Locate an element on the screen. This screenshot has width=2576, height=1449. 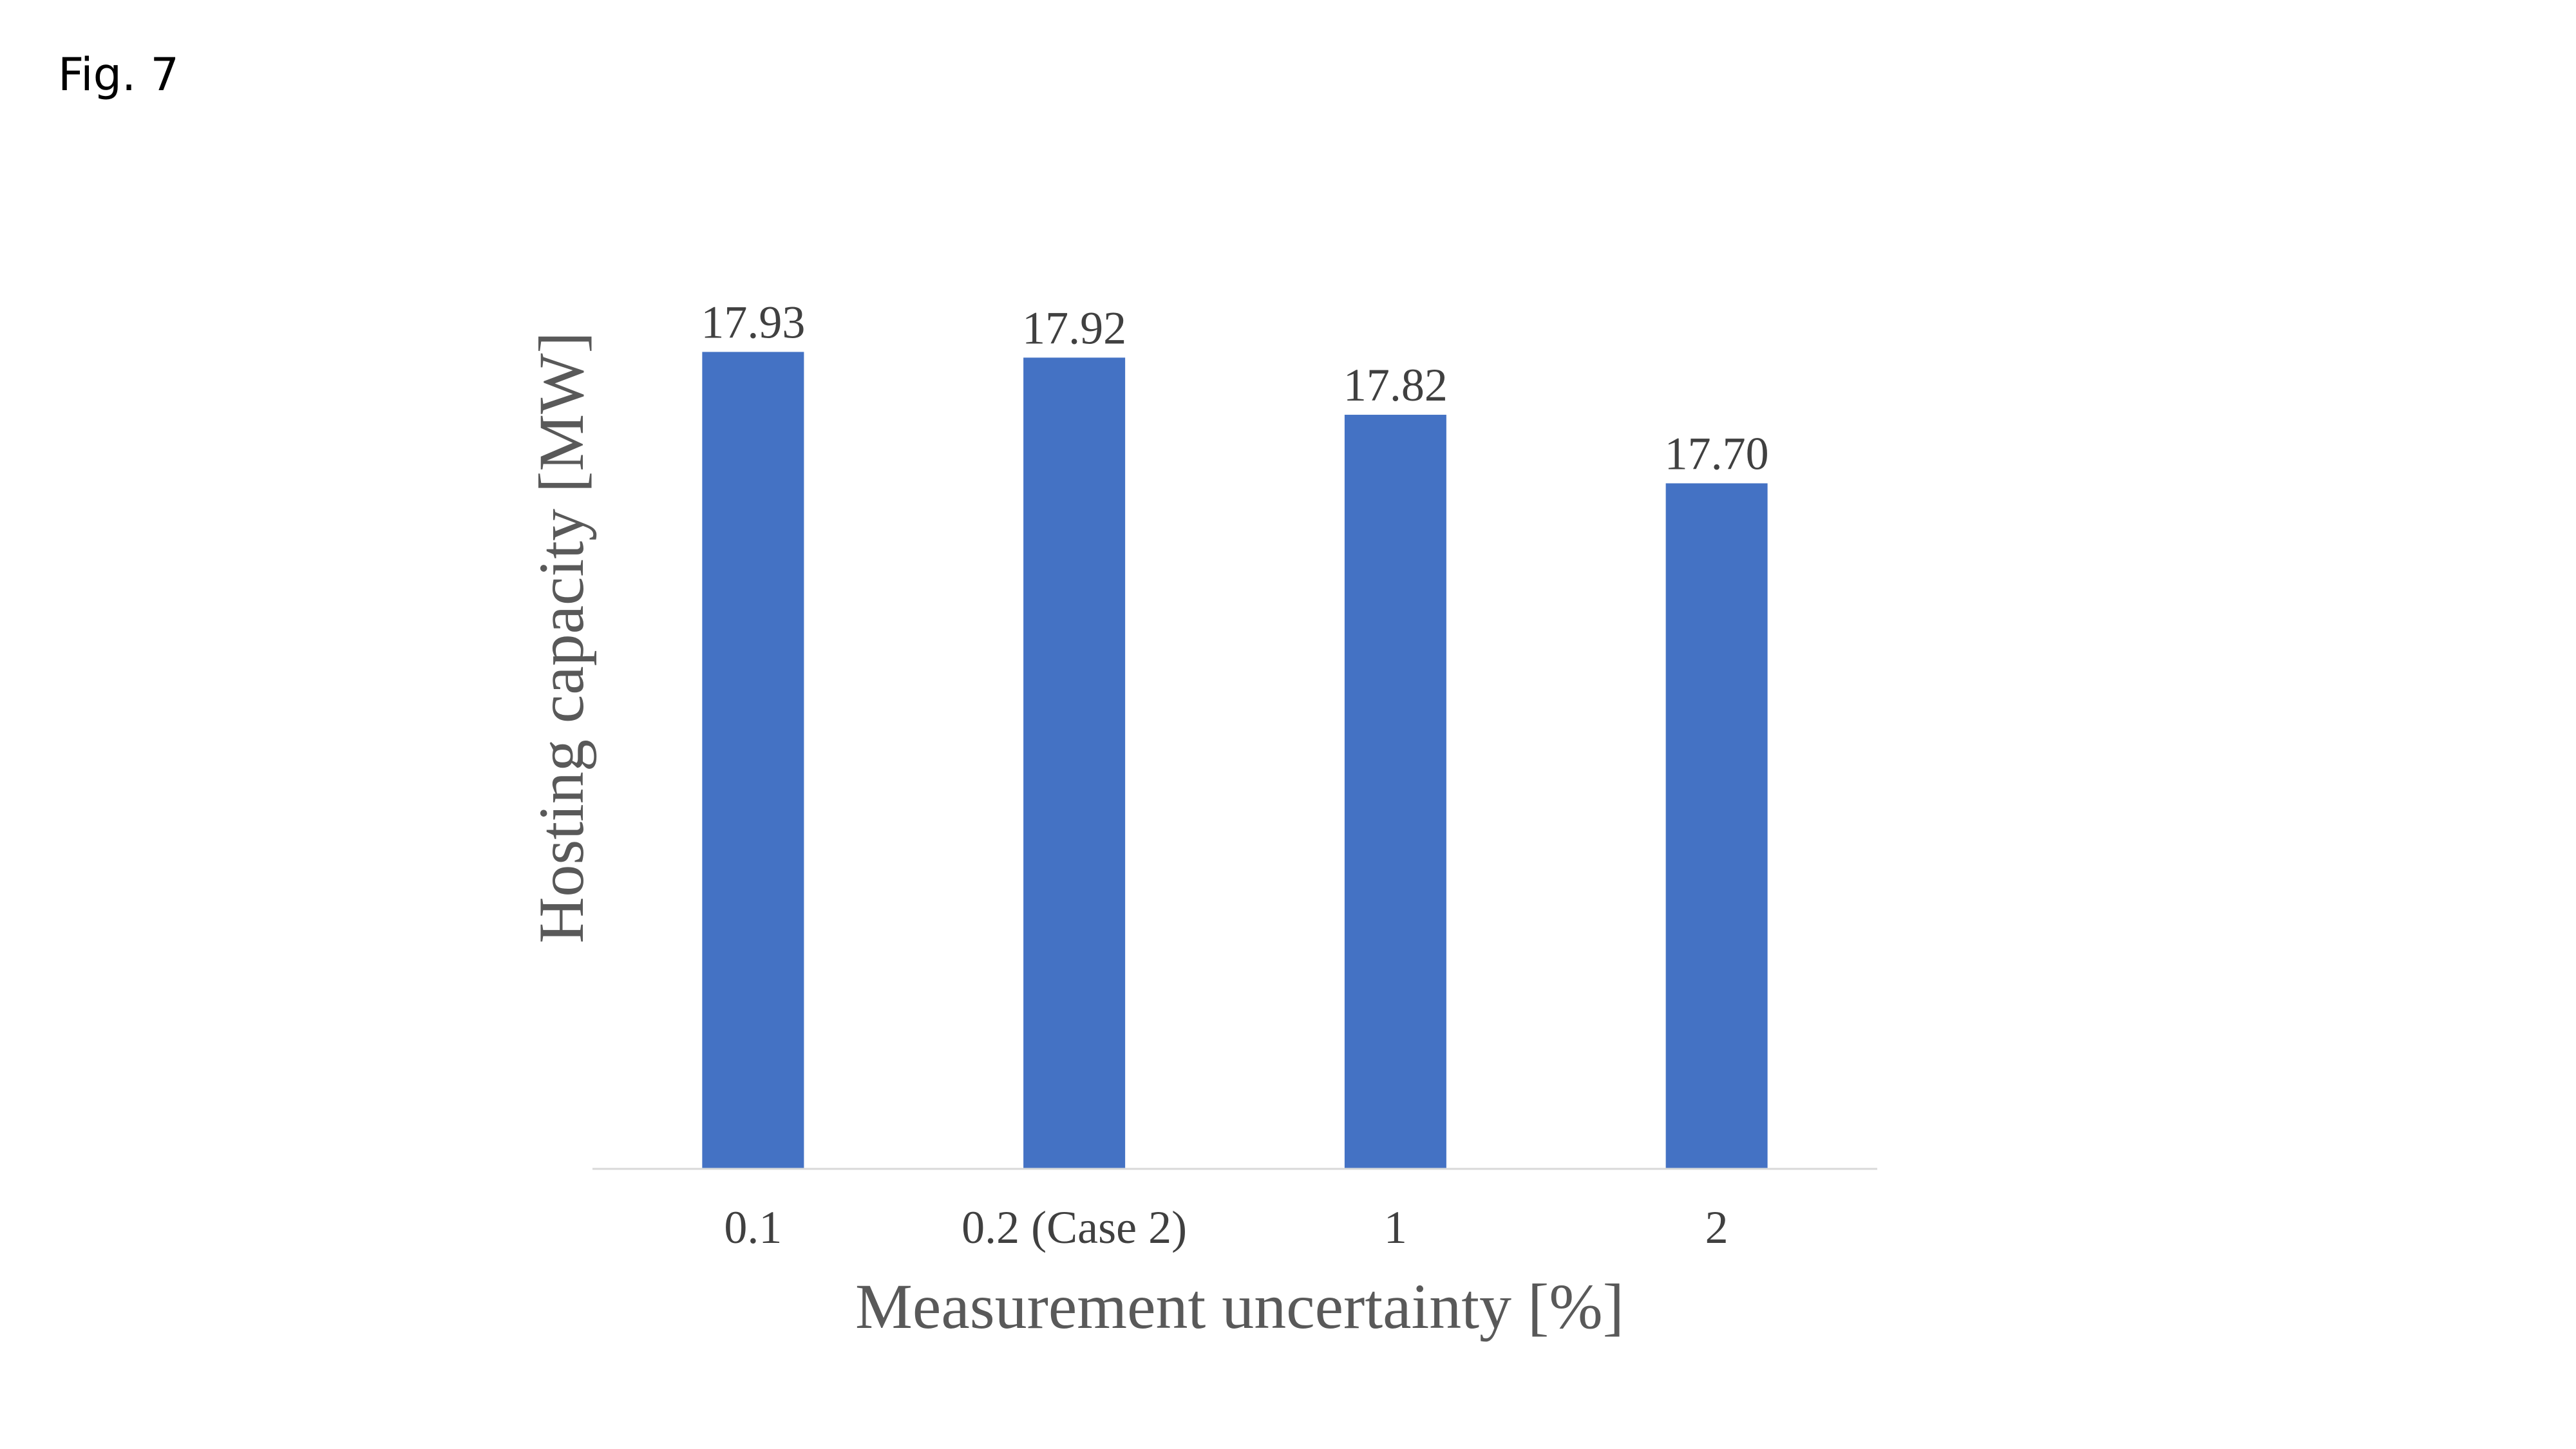
figure-label: Fig. 7 is located at coordinates (119, 74).